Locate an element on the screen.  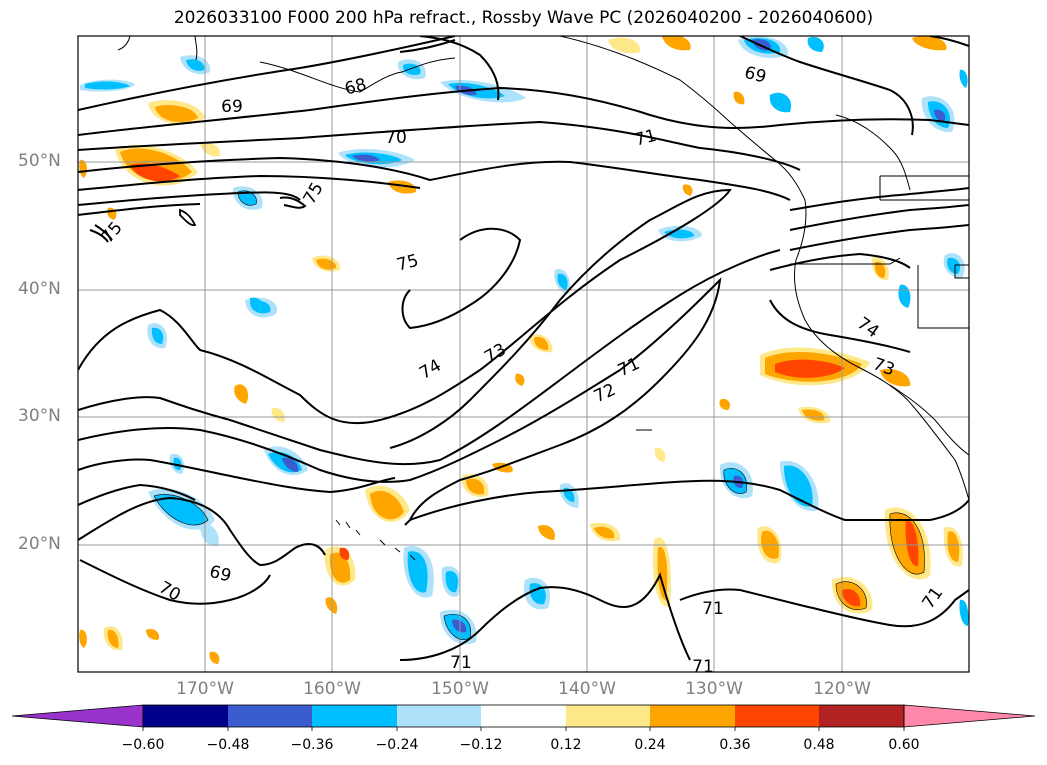
lon-label: 150°W is located at coordinates (460, 689).